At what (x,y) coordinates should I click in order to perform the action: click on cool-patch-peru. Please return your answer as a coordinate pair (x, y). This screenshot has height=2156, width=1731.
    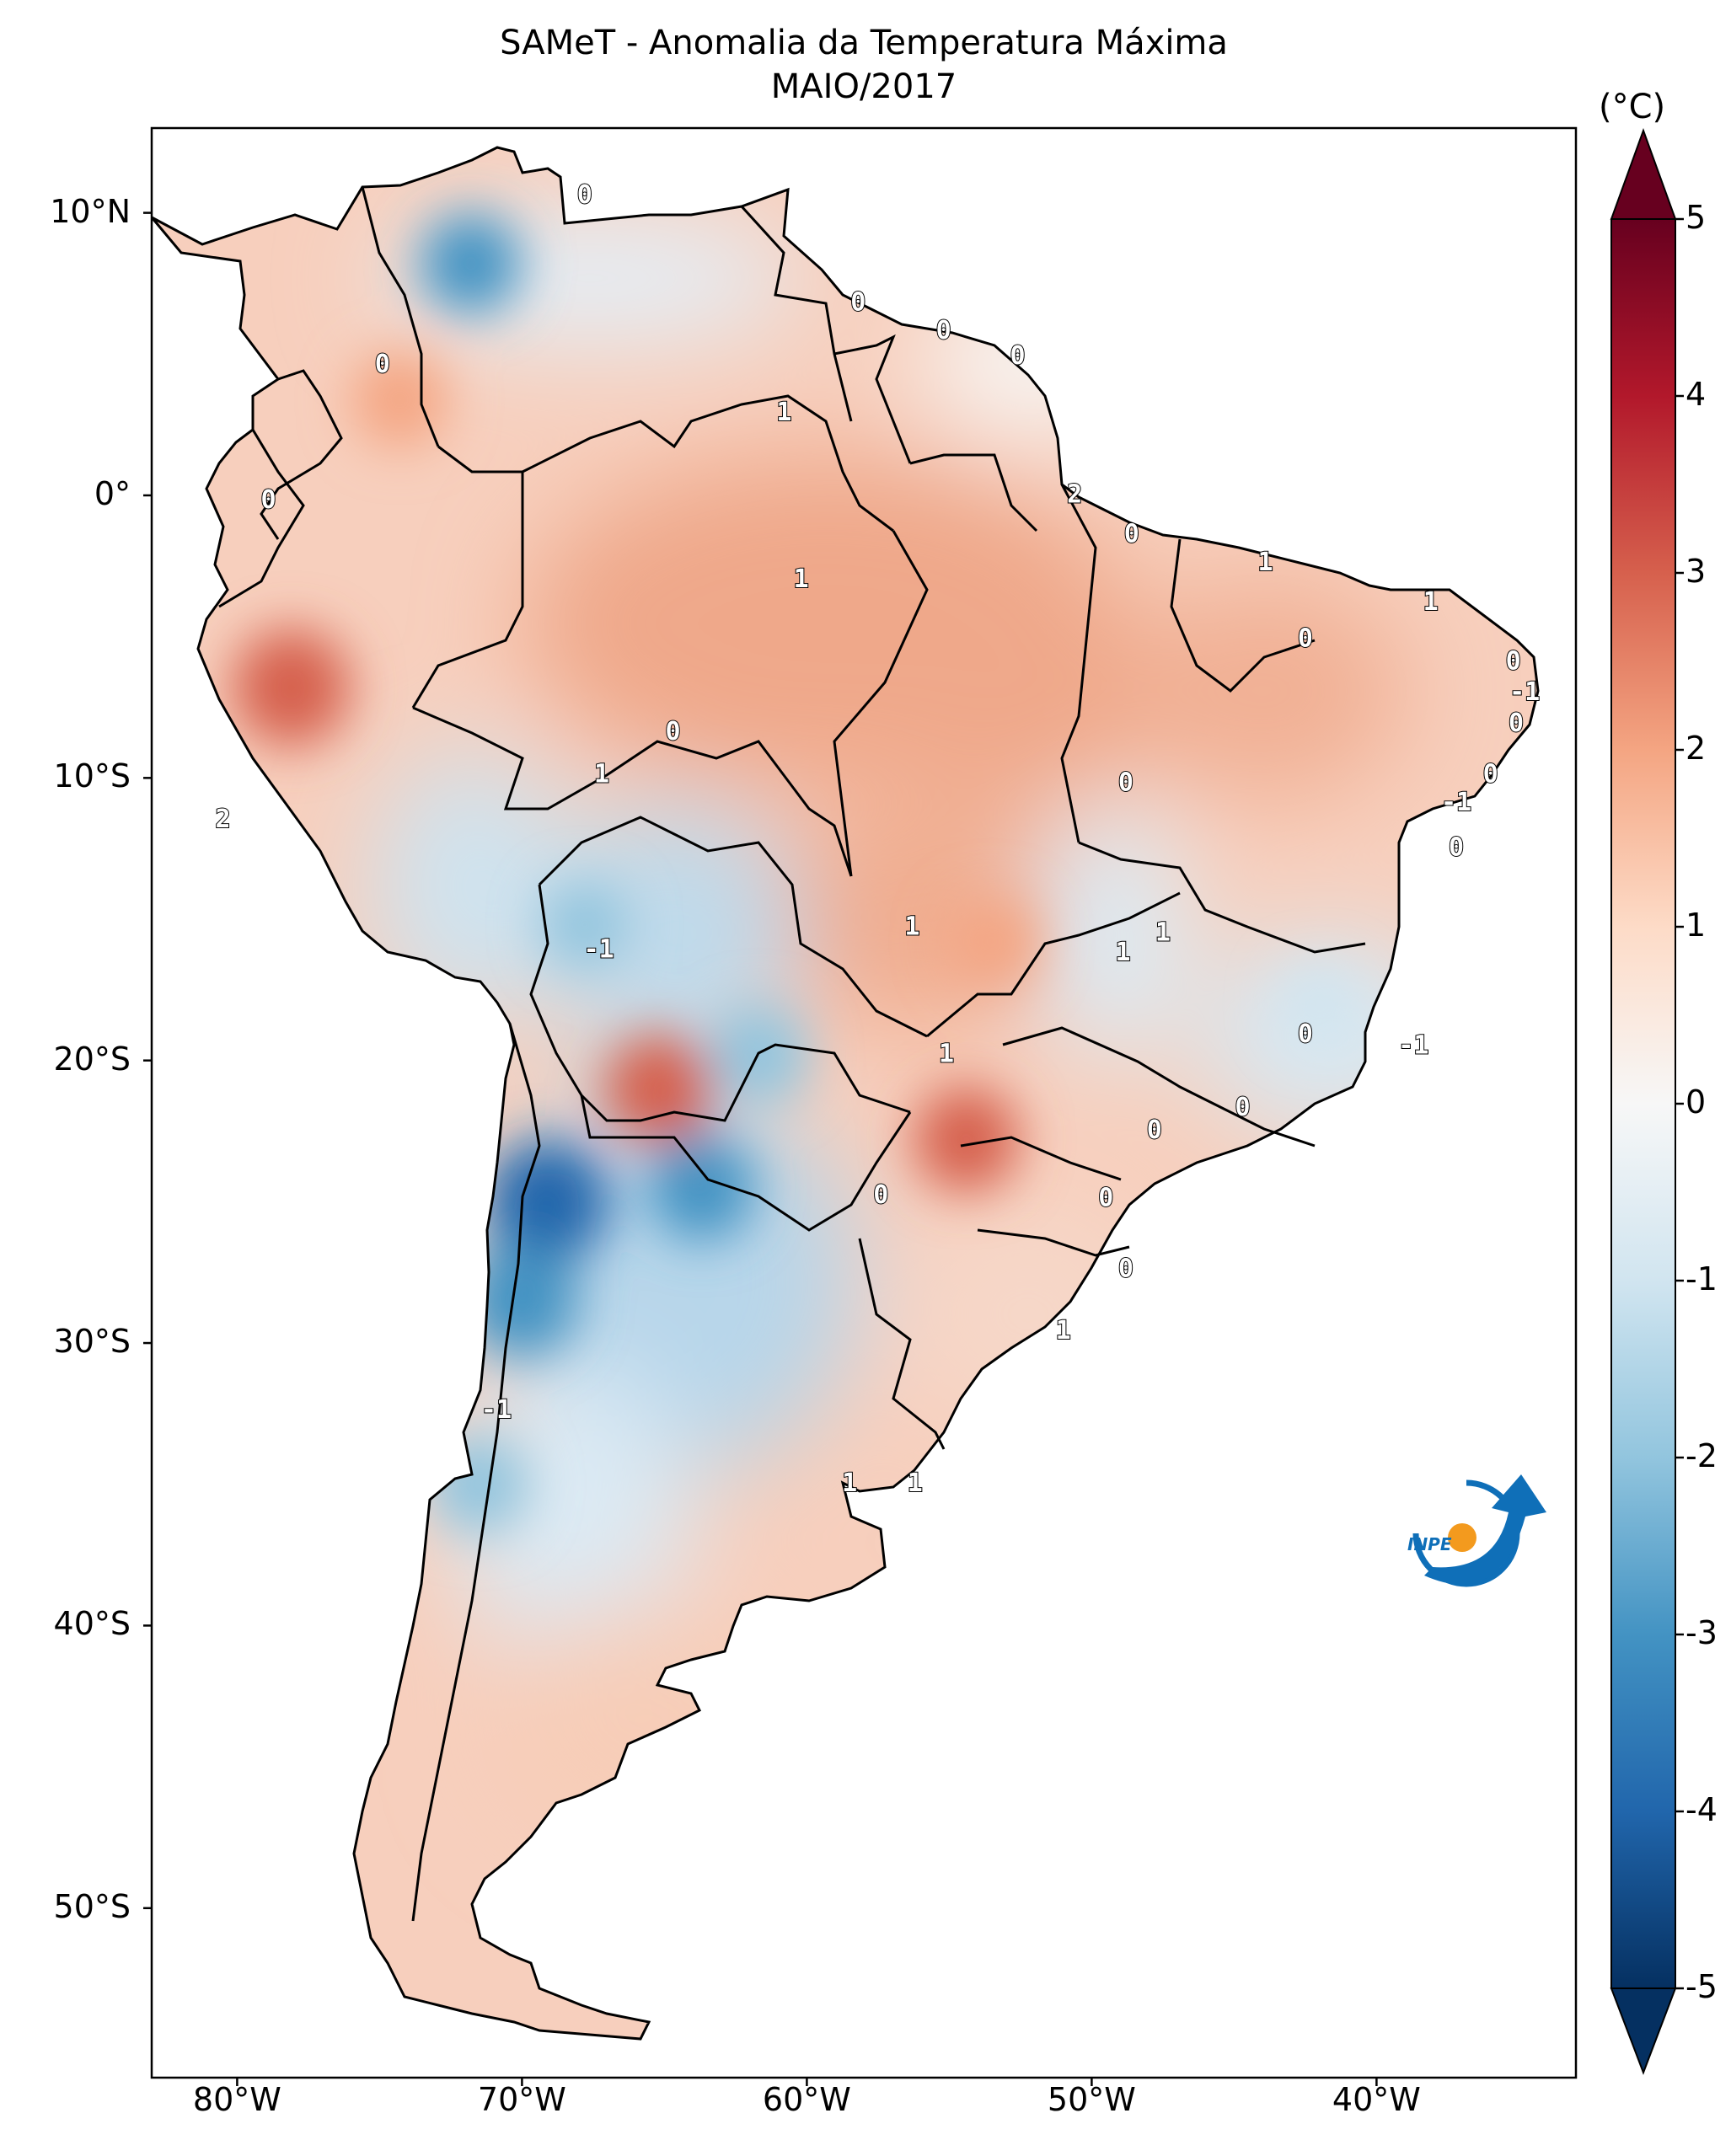
    Looking at the image, I should click on (472, 884).